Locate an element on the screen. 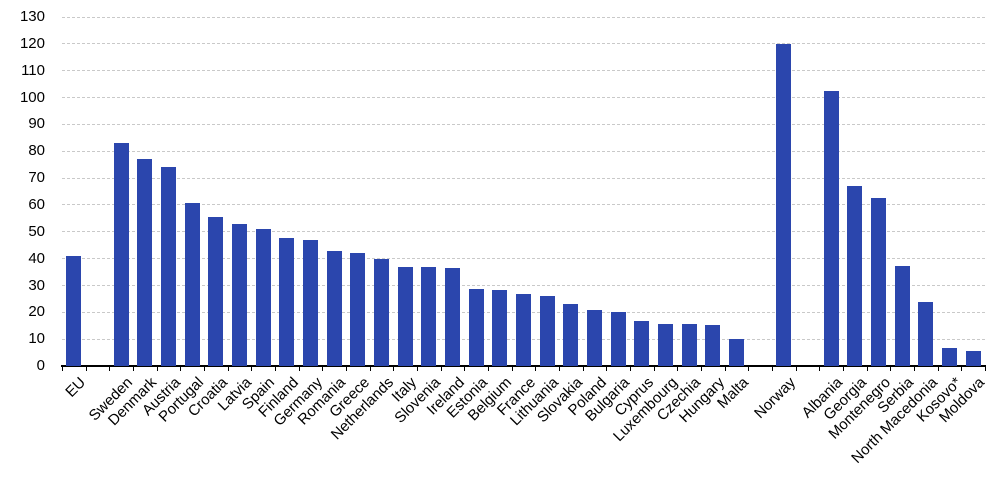 This screenshot has width=1006, height=496. bar-montenegro is located at coordinates (878, 282).